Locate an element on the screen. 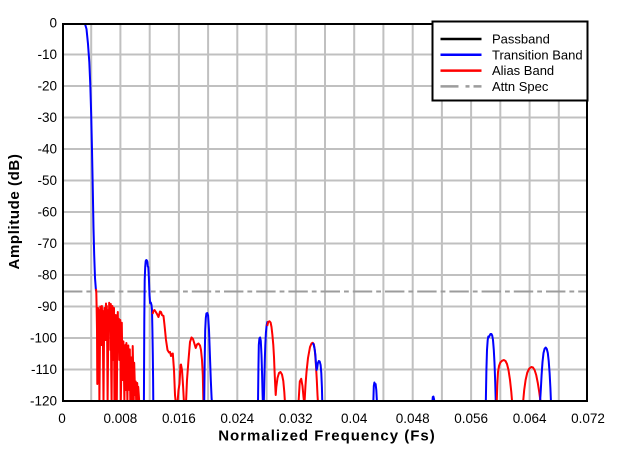  svg-text: -40 is located at coordinates (47, 149).